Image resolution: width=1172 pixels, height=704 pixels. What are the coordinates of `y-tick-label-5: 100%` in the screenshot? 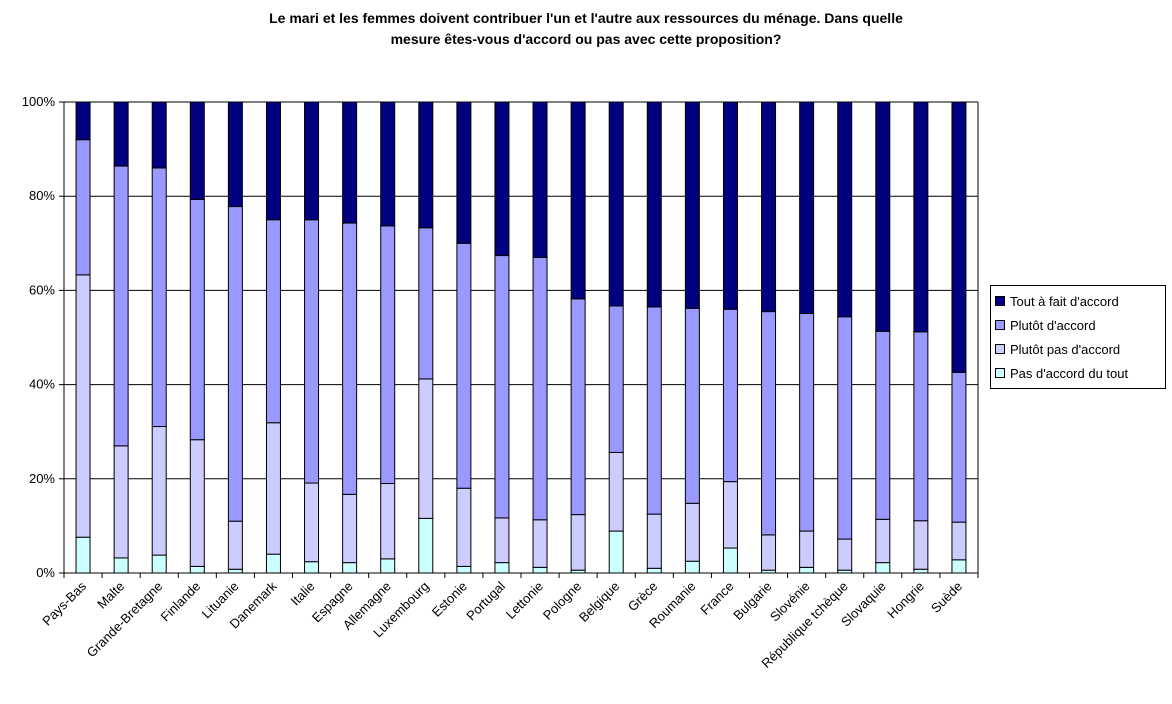 It's located at (39, 101).